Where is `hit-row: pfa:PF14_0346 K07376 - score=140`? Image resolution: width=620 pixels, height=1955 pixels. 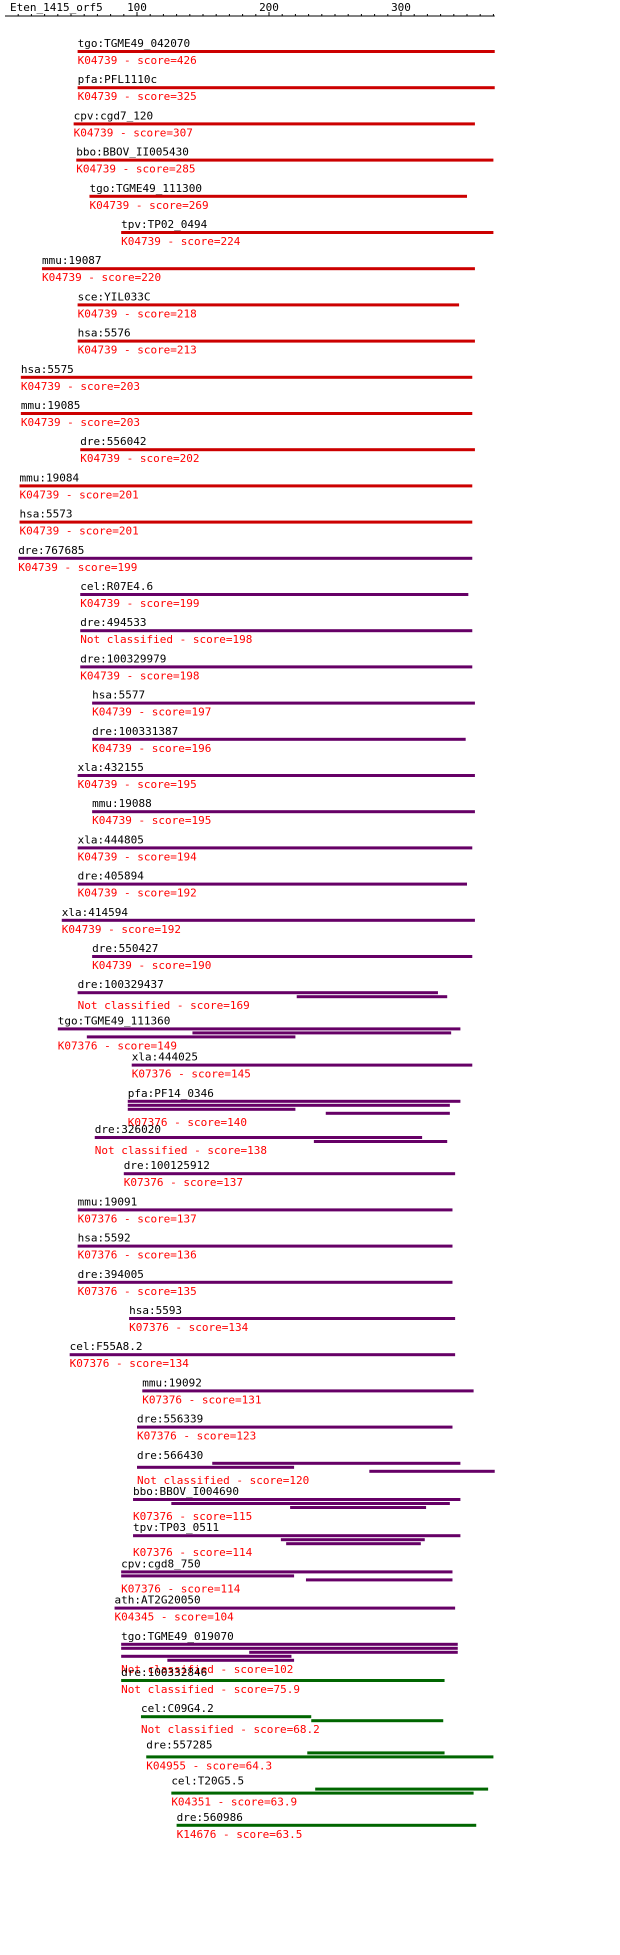 hit-row: pfa:PF14_0346 K07376 - score=140 is located at coordinates (294, 1108).